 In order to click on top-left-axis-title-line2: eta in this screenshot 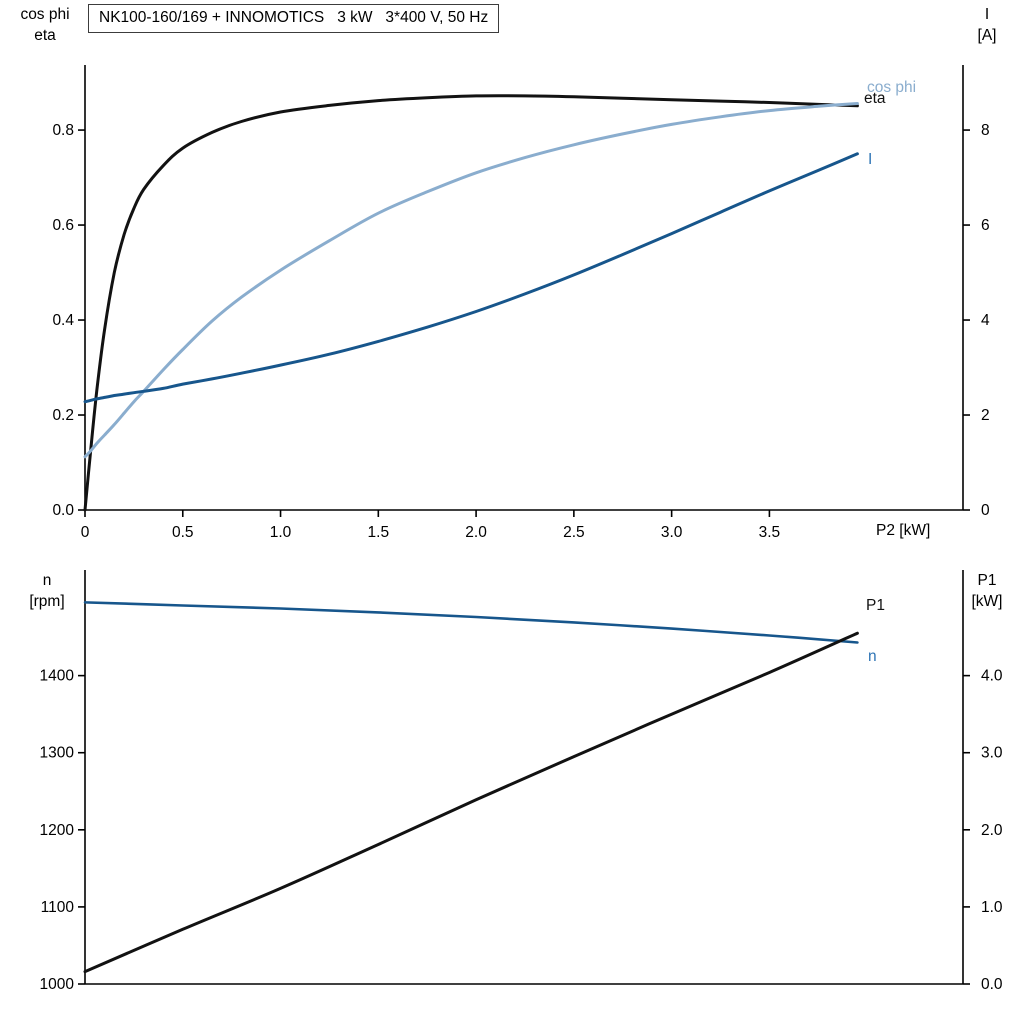, I will do `click(45, 35)`.